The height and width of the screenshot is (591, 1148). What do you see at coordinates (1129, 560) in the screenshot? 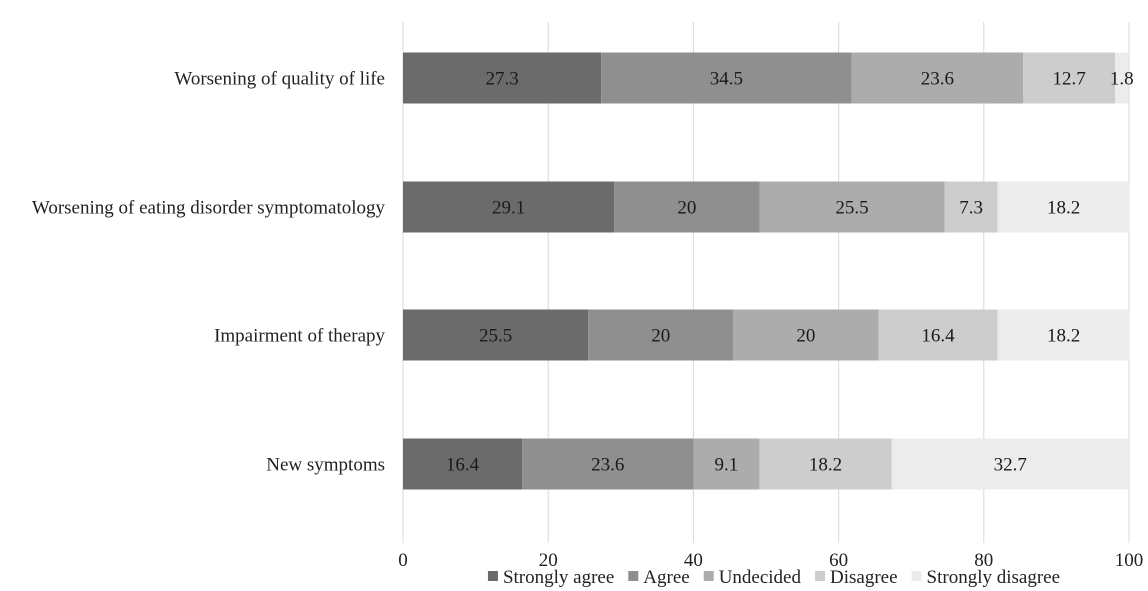
I see `x-tick-label-100: 100` at bounding box center [1129, 560].